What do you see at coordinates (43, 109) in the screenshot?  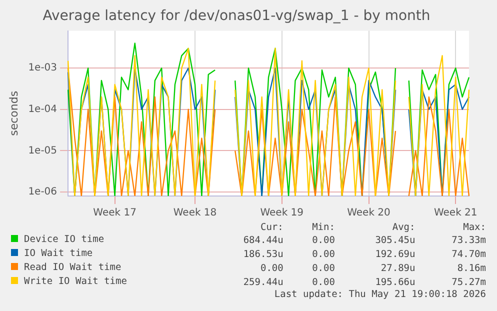 I see `y-tick-label: 1e-04` at bounding box center [43, 109].